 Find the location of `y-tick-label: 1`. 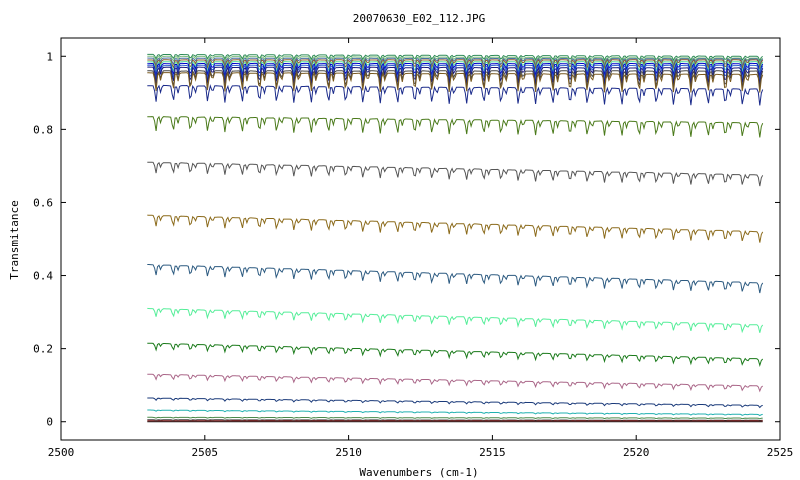

y-tick-label: 1 is located at coordinates (49, 56).